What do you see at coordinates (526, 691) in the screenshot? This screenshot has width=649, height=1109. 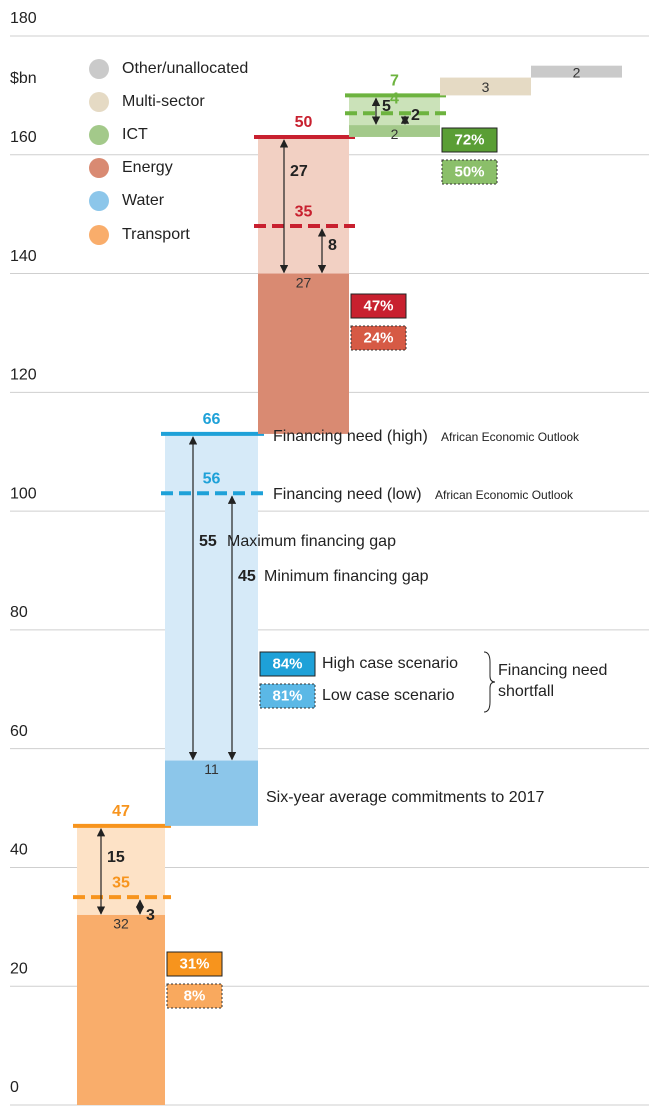 I see `annotation: shortfall` at bounding box center [526, 691].